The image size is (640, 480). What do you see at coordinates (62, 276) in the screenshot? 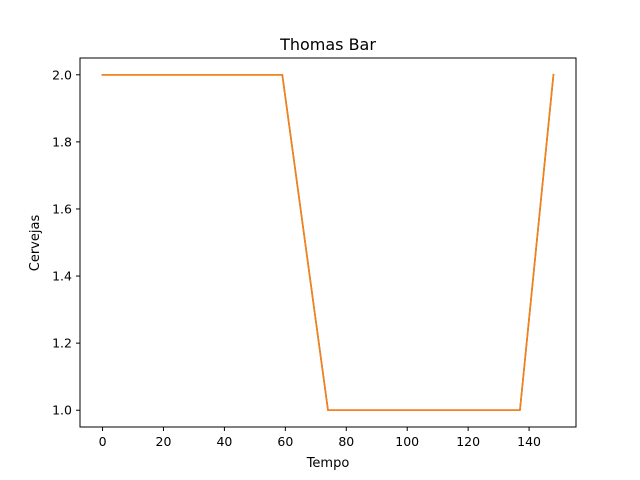
I see `y-tick-label: 1.4` at bounding box center [62, 276].